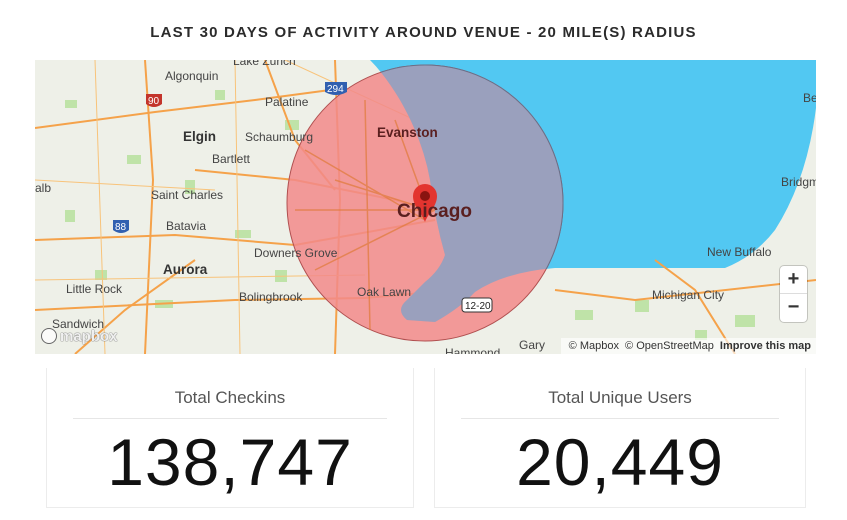 This screenshot has width=847, height=520. I want to click on zoom-in-button: +, so click(793, 280).